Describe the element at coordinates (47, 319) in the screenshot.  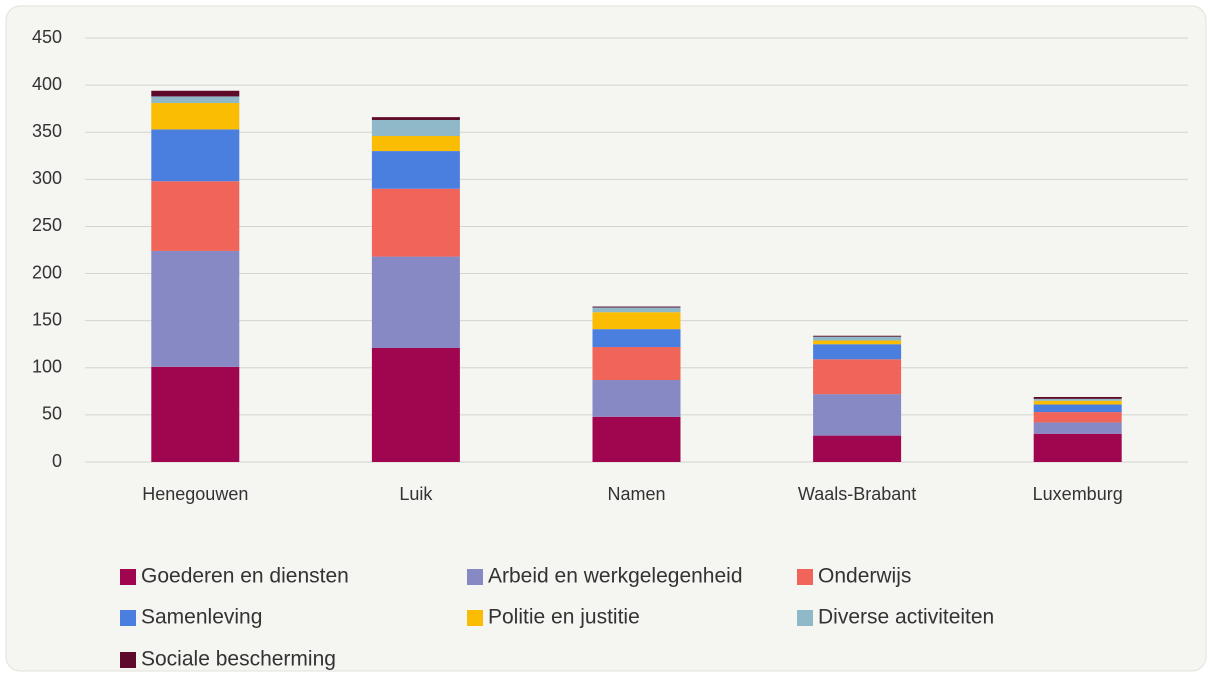
I see `y-tick-label: 150` at that location.